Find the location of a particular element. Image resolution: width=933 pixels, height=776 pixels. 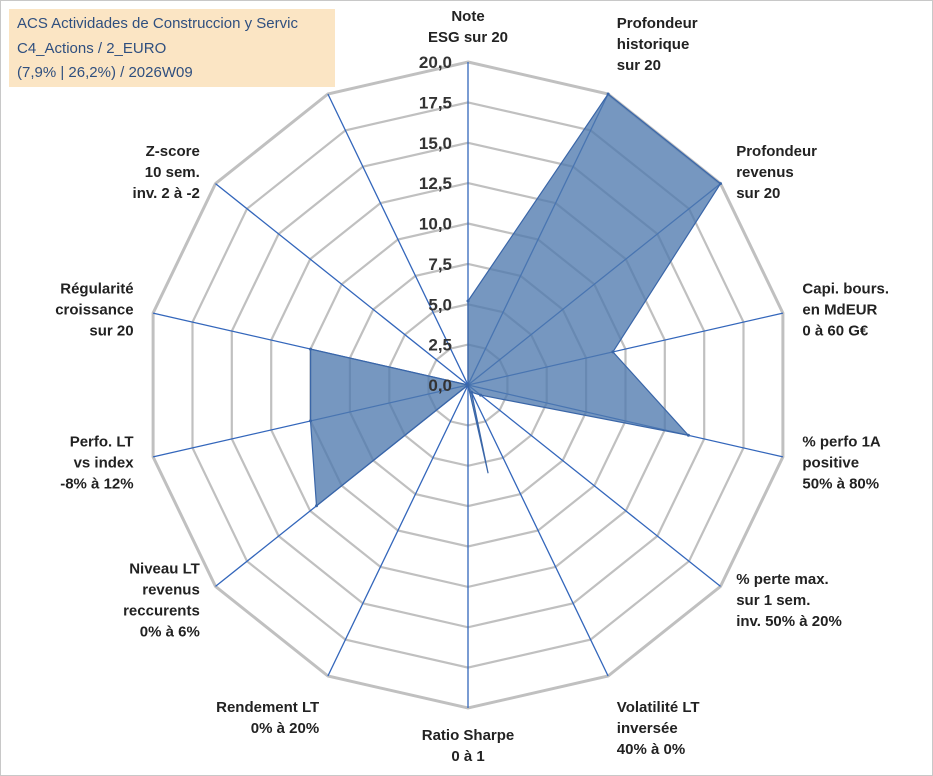

axis-label-line: historique is located at coordinates (653, 44).